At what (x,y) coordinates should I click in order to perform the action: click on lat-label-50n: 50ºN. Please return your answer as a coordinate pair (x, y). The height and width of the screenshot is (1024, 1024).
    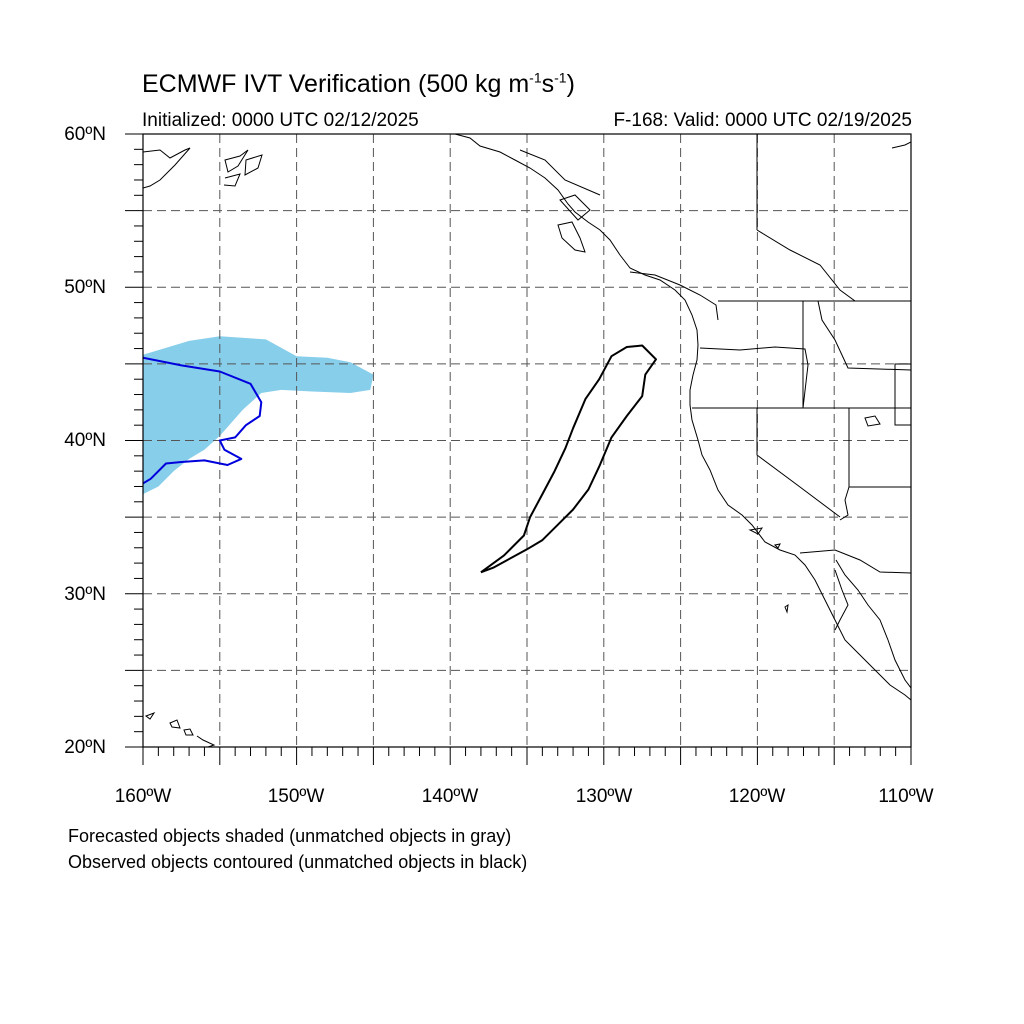
    Looking at the image, I should click on (85, 287).